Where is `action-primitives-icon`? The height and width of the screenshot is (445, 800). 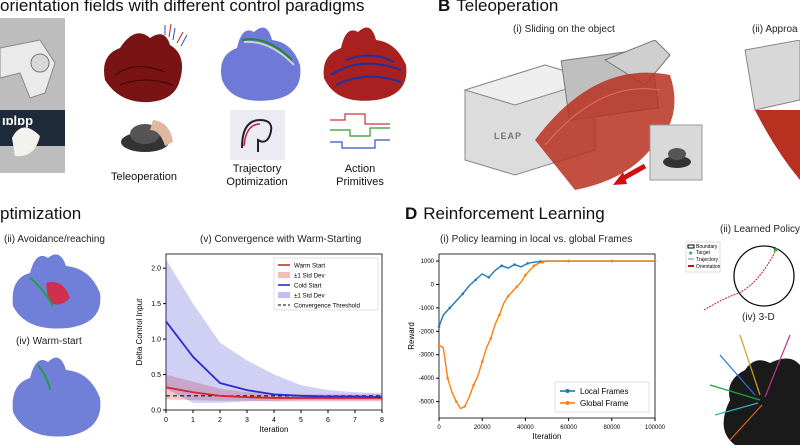 action-primitives-icon is located at coordinates (360, 131).